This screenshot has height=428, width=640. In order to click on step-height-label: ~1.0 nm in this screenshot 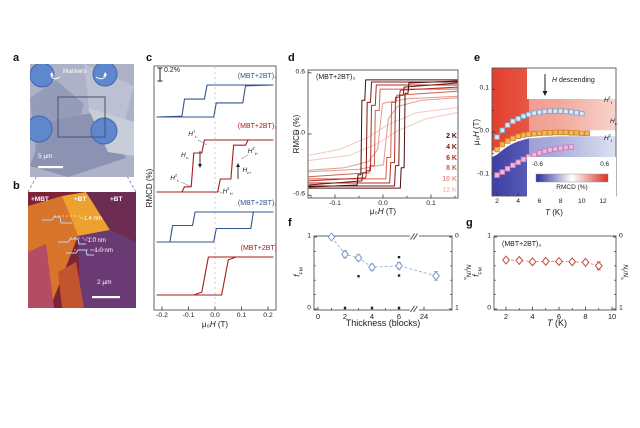, I will do `click(95, 241)`.